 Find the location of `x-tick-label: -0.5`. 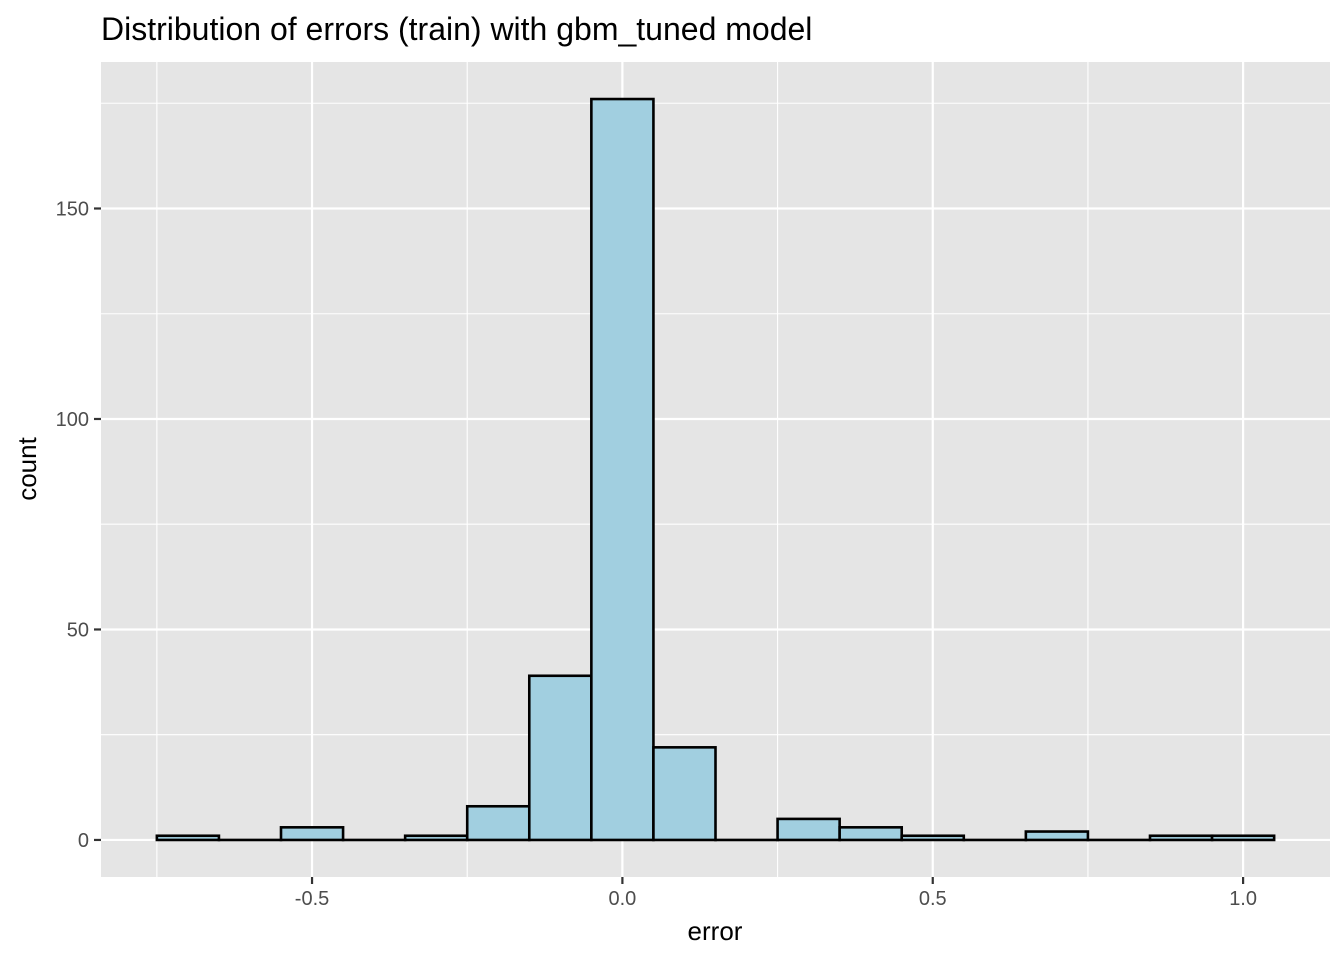

x-tick-label: -0.5 is located at coordinates (312, 899).